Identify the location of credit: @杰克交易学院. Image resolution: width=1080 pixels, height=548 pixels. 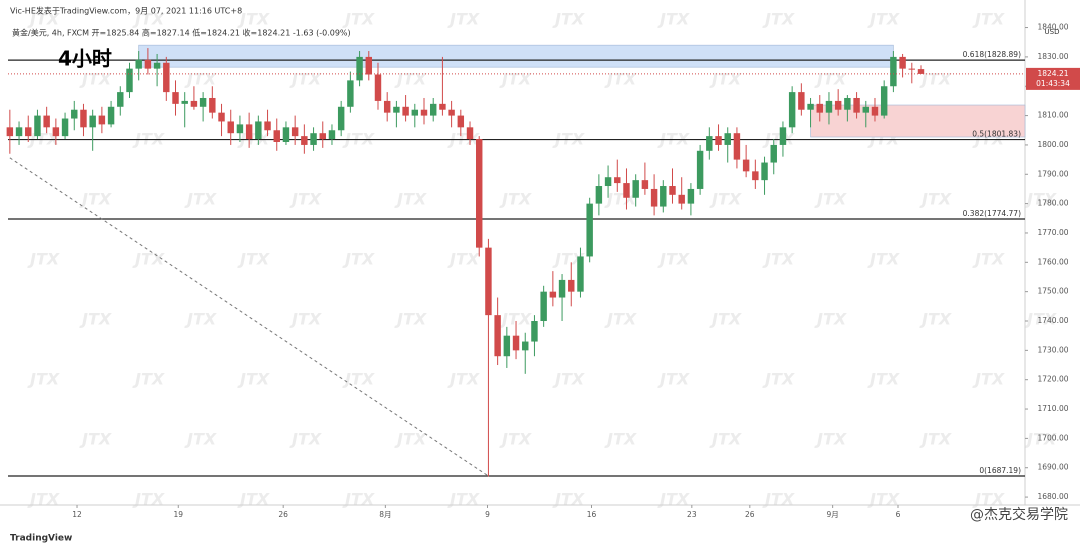
(1019, 514).